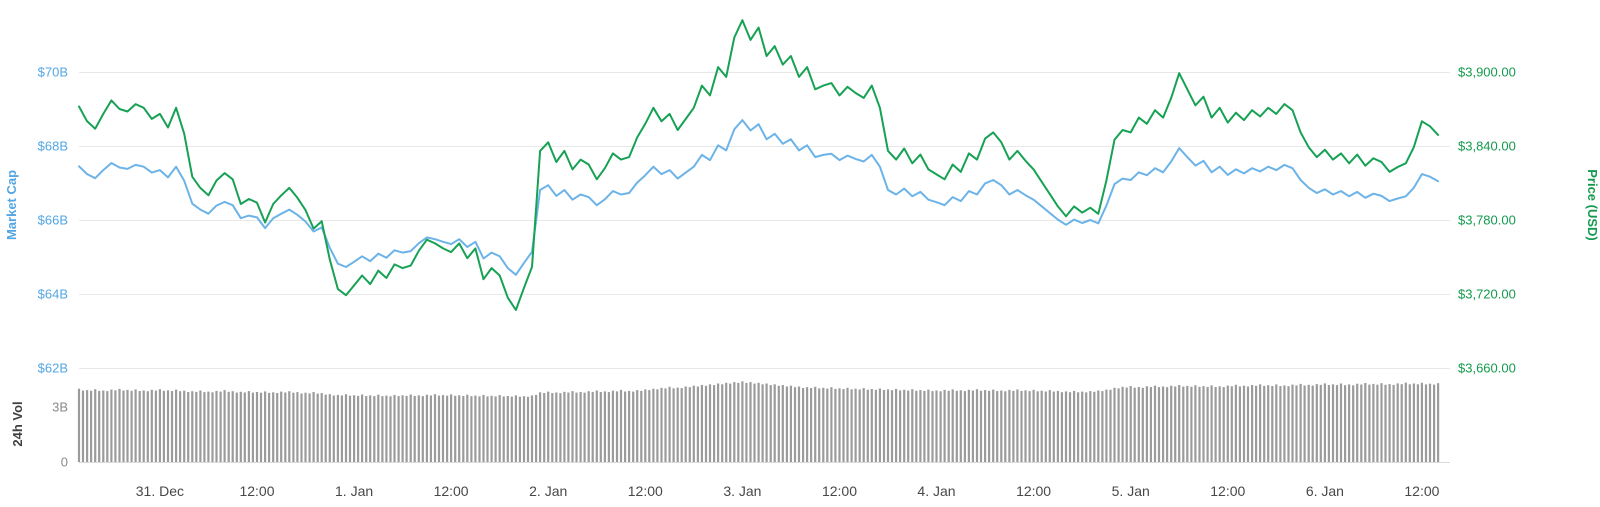  Describe the element at coordinates (53, 368) in the screenshot. I see `svg-text: $62B` at that location.